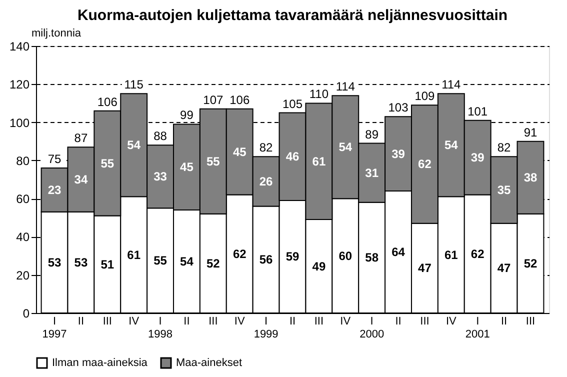 This screenshot has width=567, height=377. I want to click on y-tick-label: 140, so click(19, 47).